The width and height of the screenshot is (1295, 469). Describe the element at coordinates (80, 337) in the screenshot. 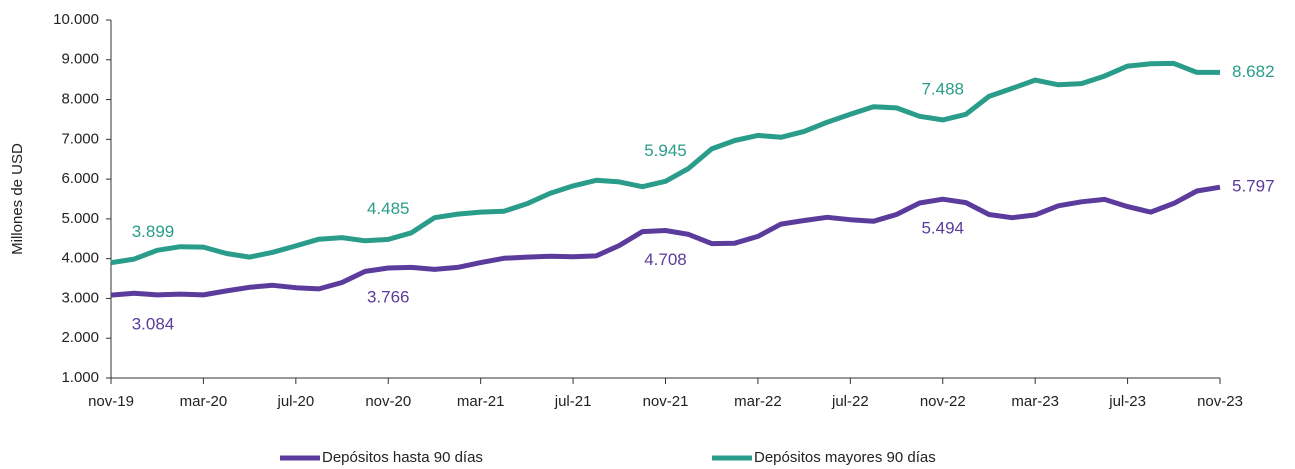

I see `y-tick-label: 2.000` at that location.